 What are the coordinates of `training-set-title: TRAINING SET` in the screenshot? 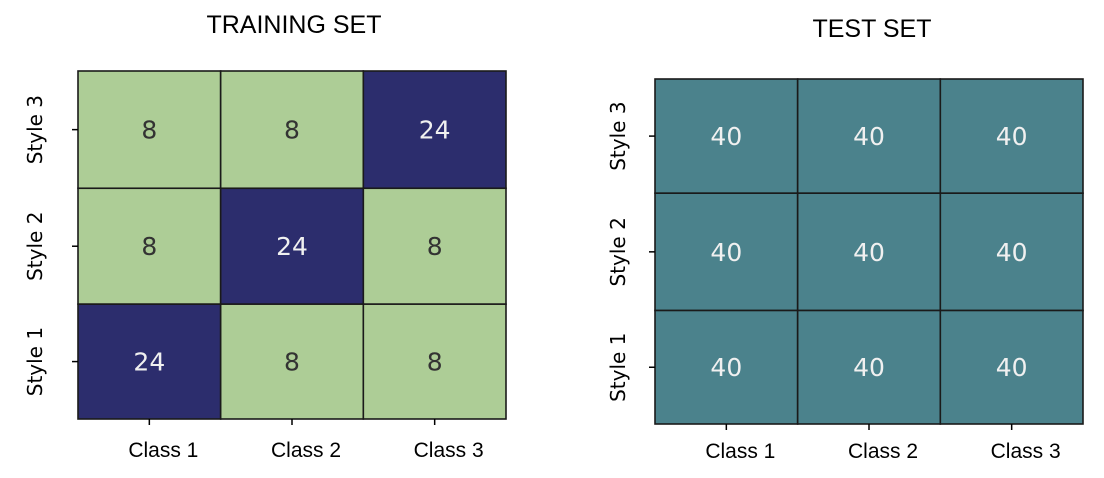 It's located at (293, 25).